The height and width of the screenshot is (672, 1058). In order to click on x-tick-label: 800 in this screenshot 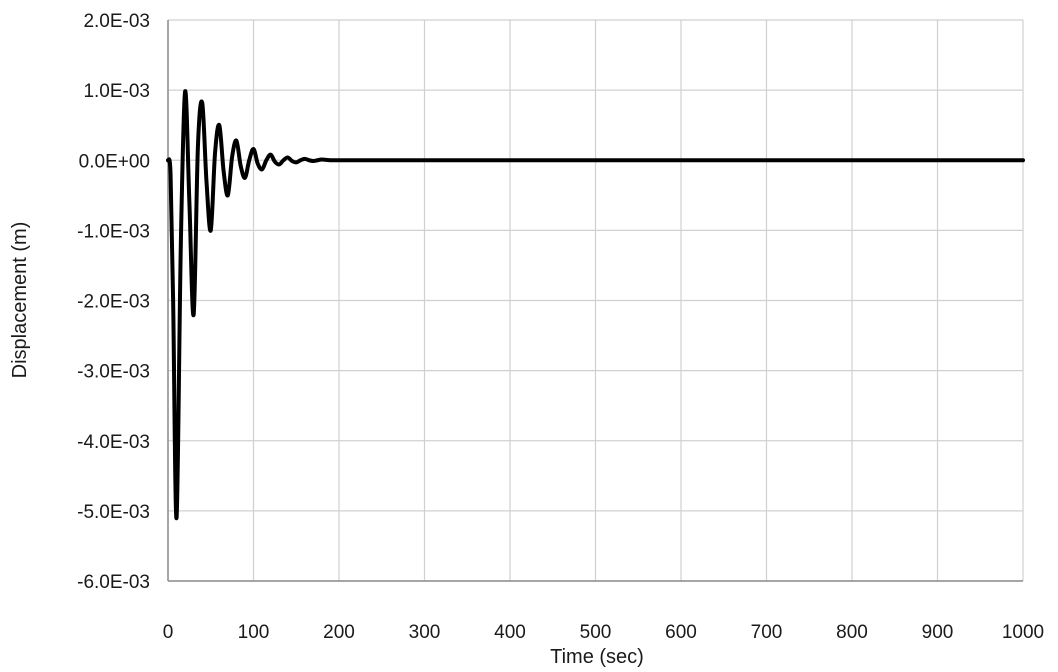, I will do `click(852, 632)`.